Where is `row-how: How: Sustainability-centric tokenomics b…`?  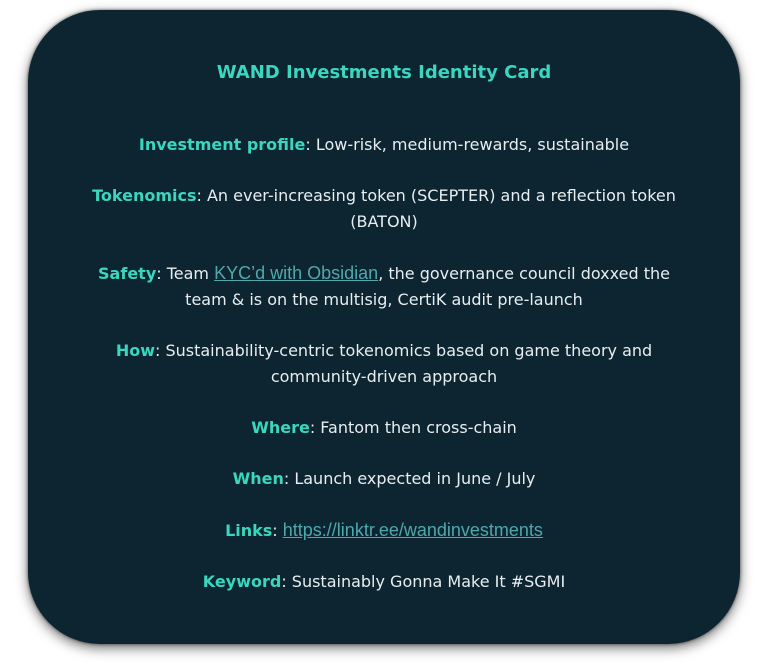 row-how: How: Sustainability-centric tokenomics b… is located at coordinates (384, 364).